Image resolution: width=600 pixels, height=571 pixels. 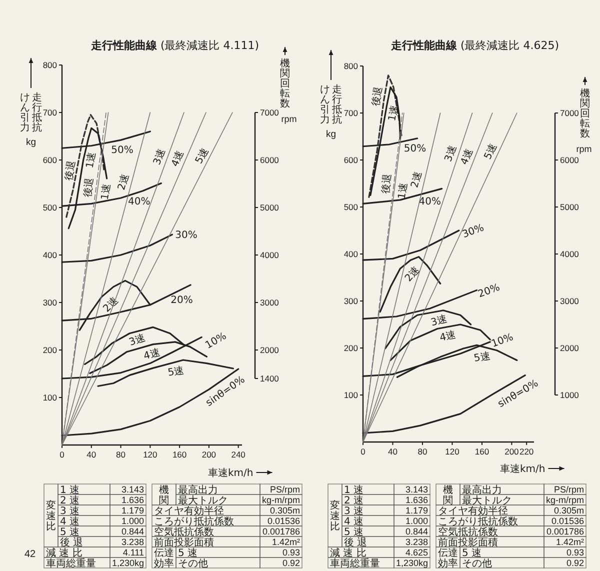 I want to click on series-label: 50%, so click(x=122, y=150).